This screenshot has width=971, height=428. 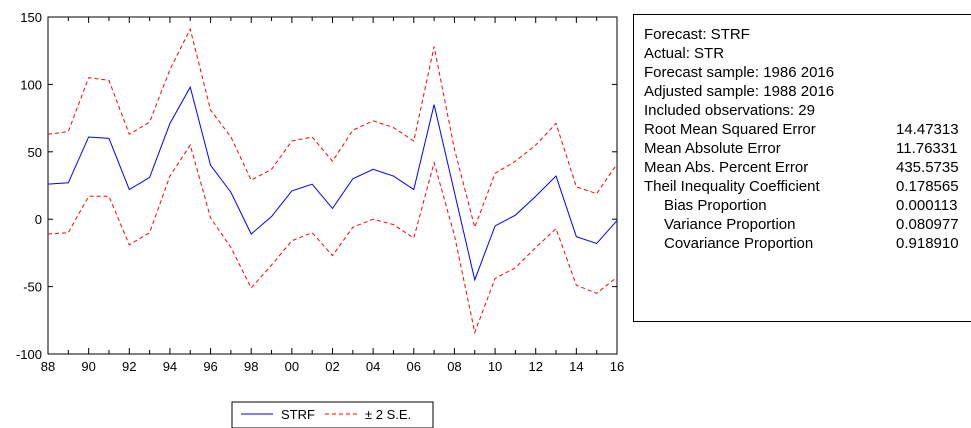 What do you see at coordinates (732, 186) in the screenshot?
I see `stat-label-theil: Theil Inequality Coefficient` at bounding box center [732, 186].